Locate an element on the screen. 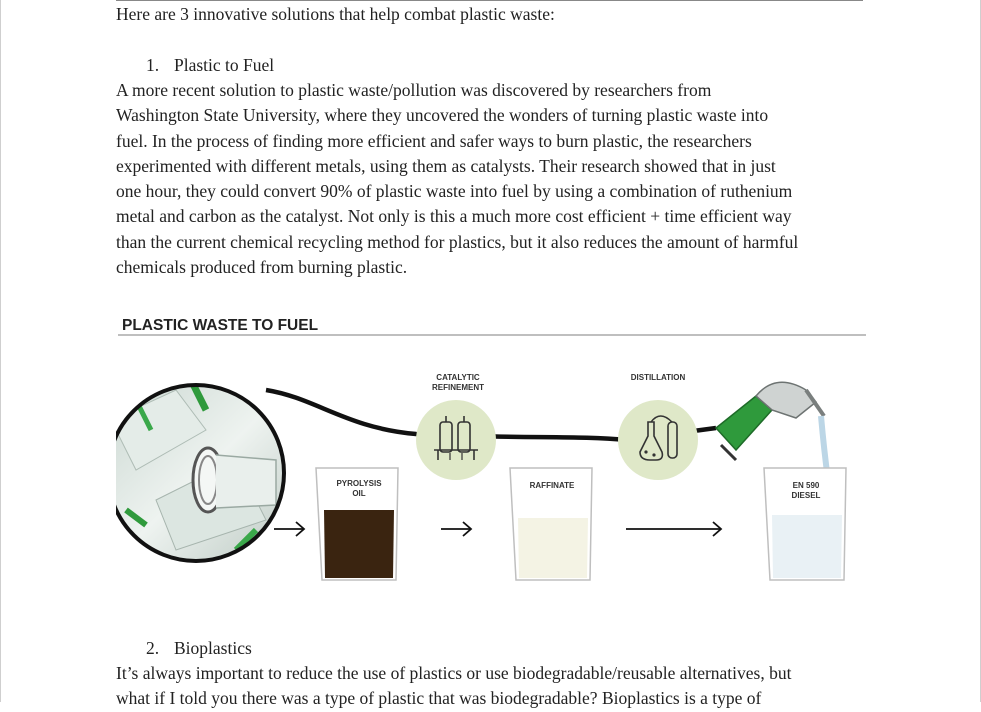 Image resolution: width=981 pixels, height=712 pixels. step-label-distillation: DISTILLATION is located at coordinates (658, 377).